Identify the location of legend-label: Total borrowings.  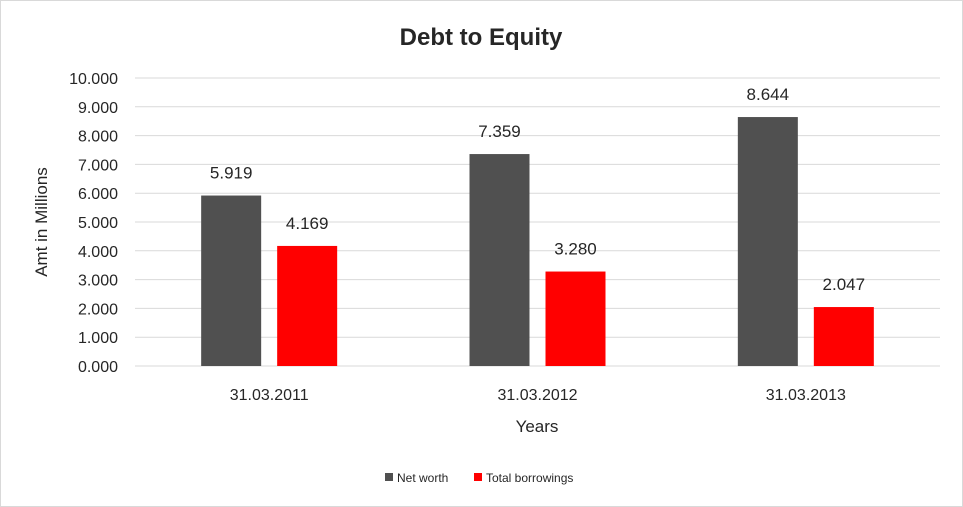
(529, 478).